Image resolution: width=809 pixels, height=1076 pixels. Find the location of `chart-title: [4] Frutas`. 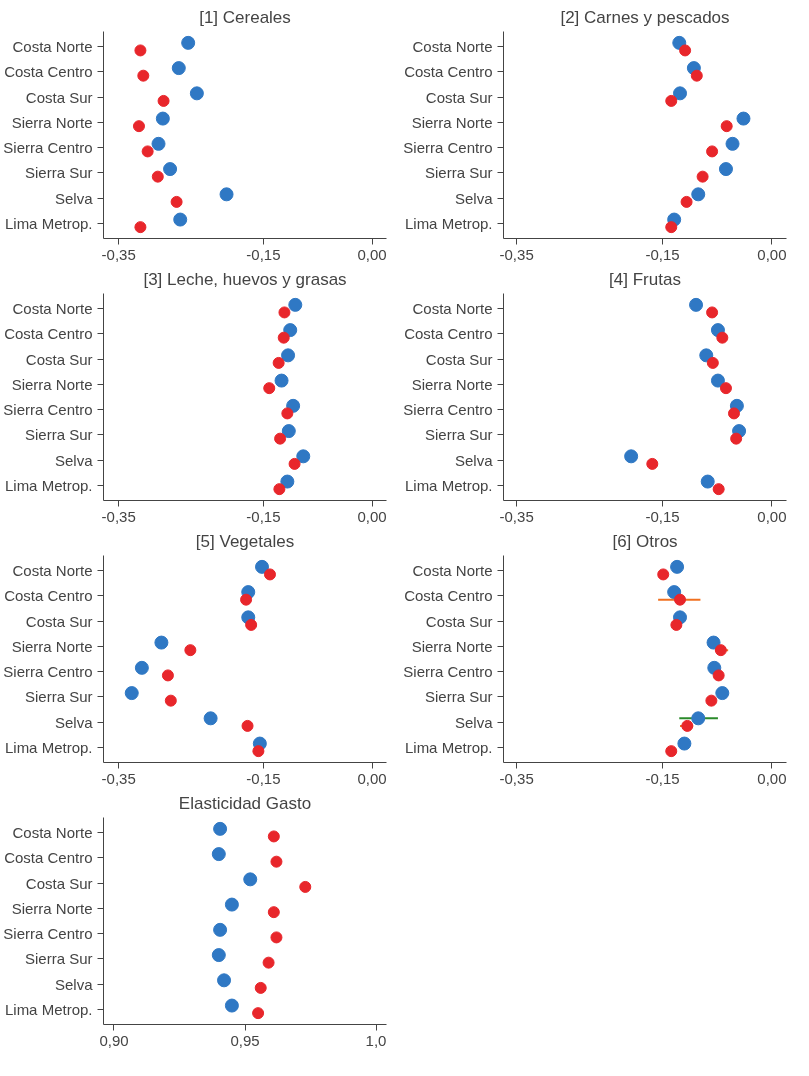

chart-title: [4] Frutas is located at coordinates (645, 279).